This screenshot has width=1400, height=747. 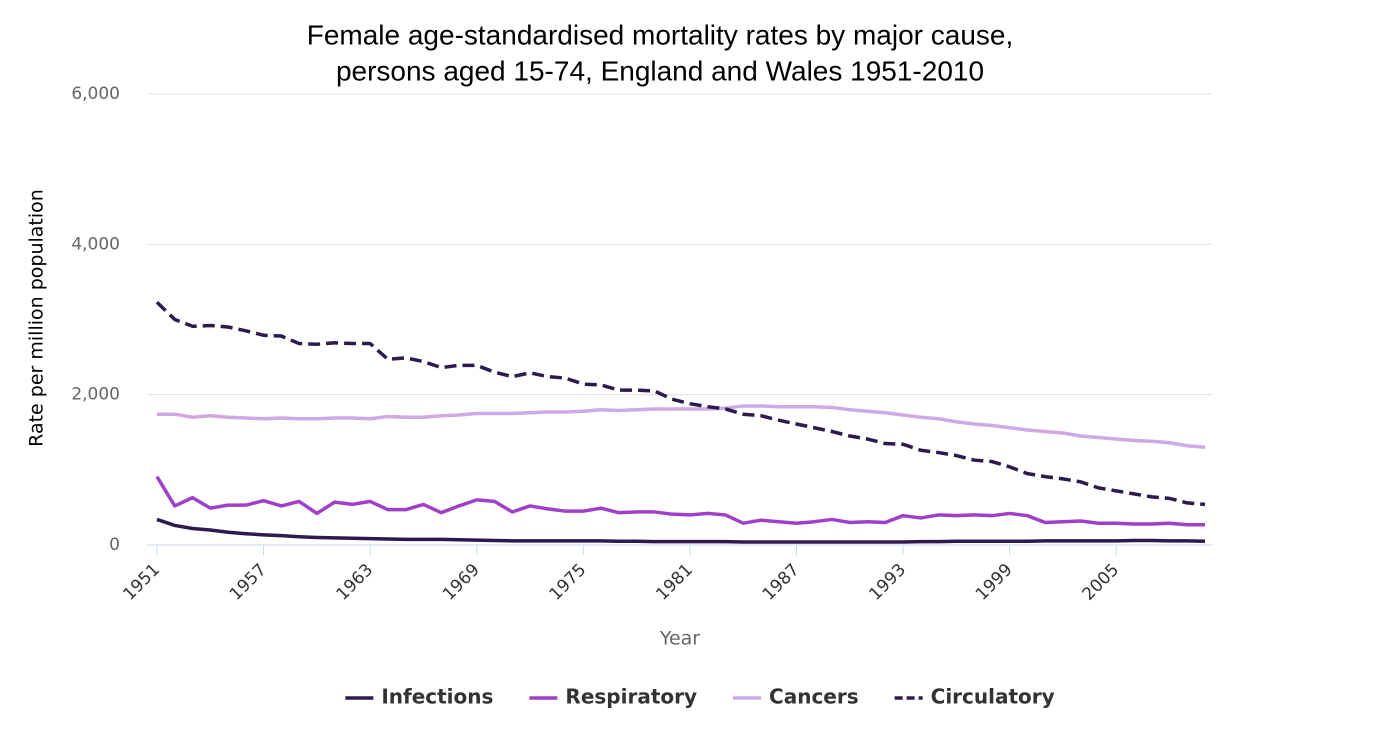 What do you see at coordinates (993, 697) in the screenshot?
I see `legend-label: Circulatory` at bounding box center [993, 697].